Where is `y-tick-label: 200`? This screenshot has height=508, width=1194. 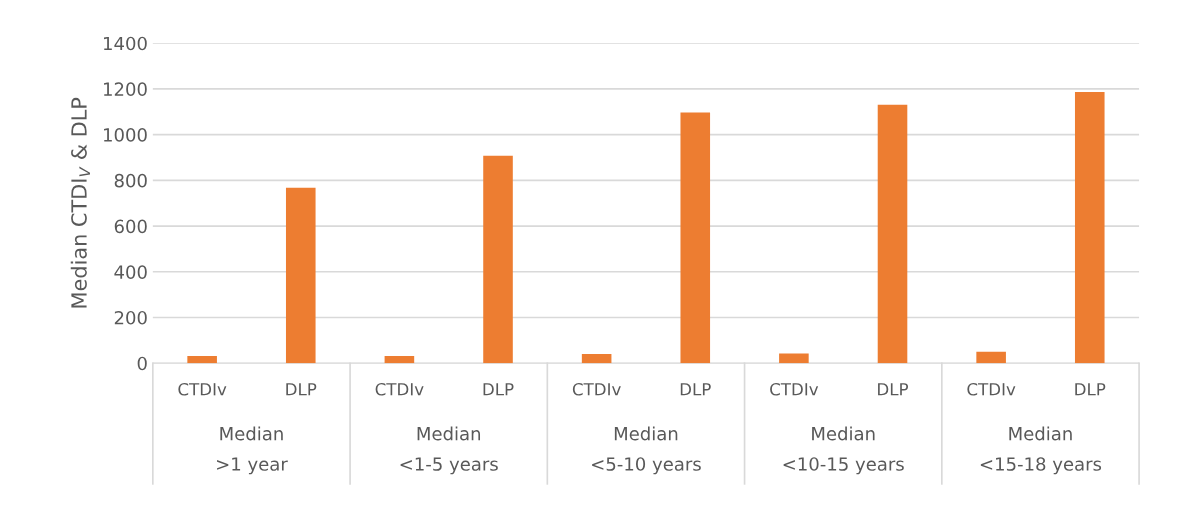 y-tick-label: 200 is located at coordinates (130, 317).